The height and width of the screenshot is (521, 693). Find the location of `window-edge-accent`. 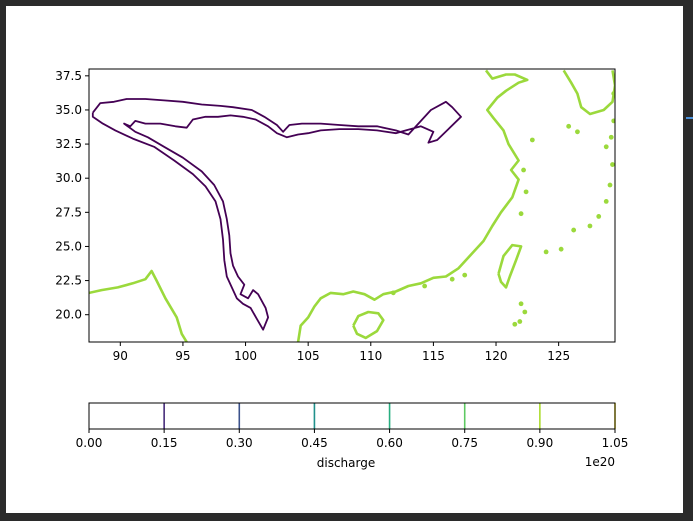

window-edge-accent is located at coordinates (689, 118).